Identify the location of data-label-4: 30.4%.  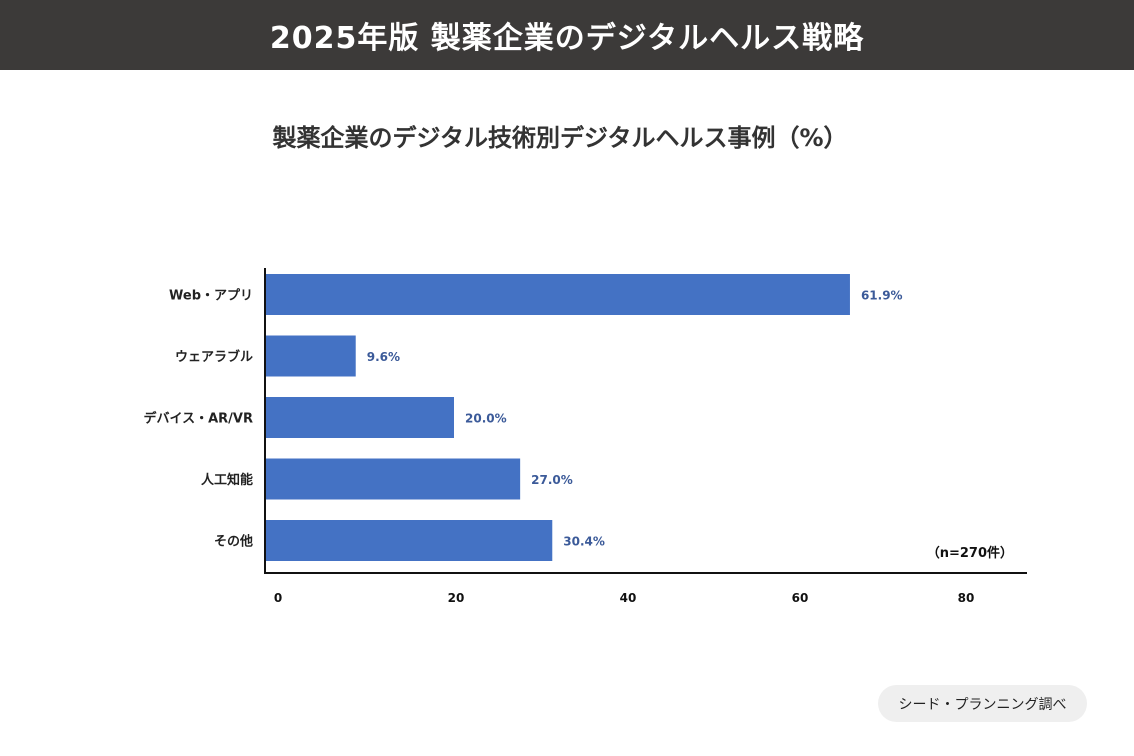
(584, 542).